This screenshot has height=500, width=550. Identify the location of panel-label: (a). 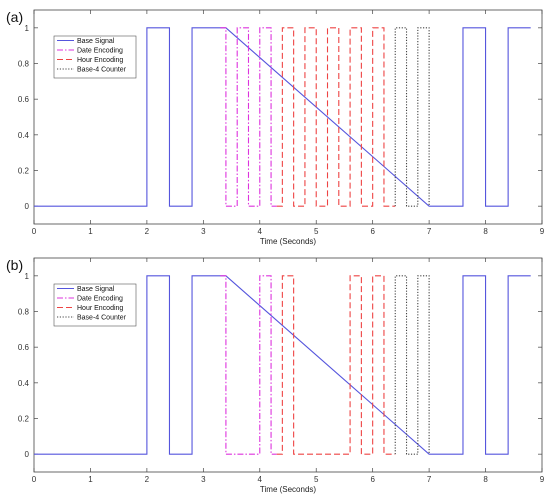
(14, 17).